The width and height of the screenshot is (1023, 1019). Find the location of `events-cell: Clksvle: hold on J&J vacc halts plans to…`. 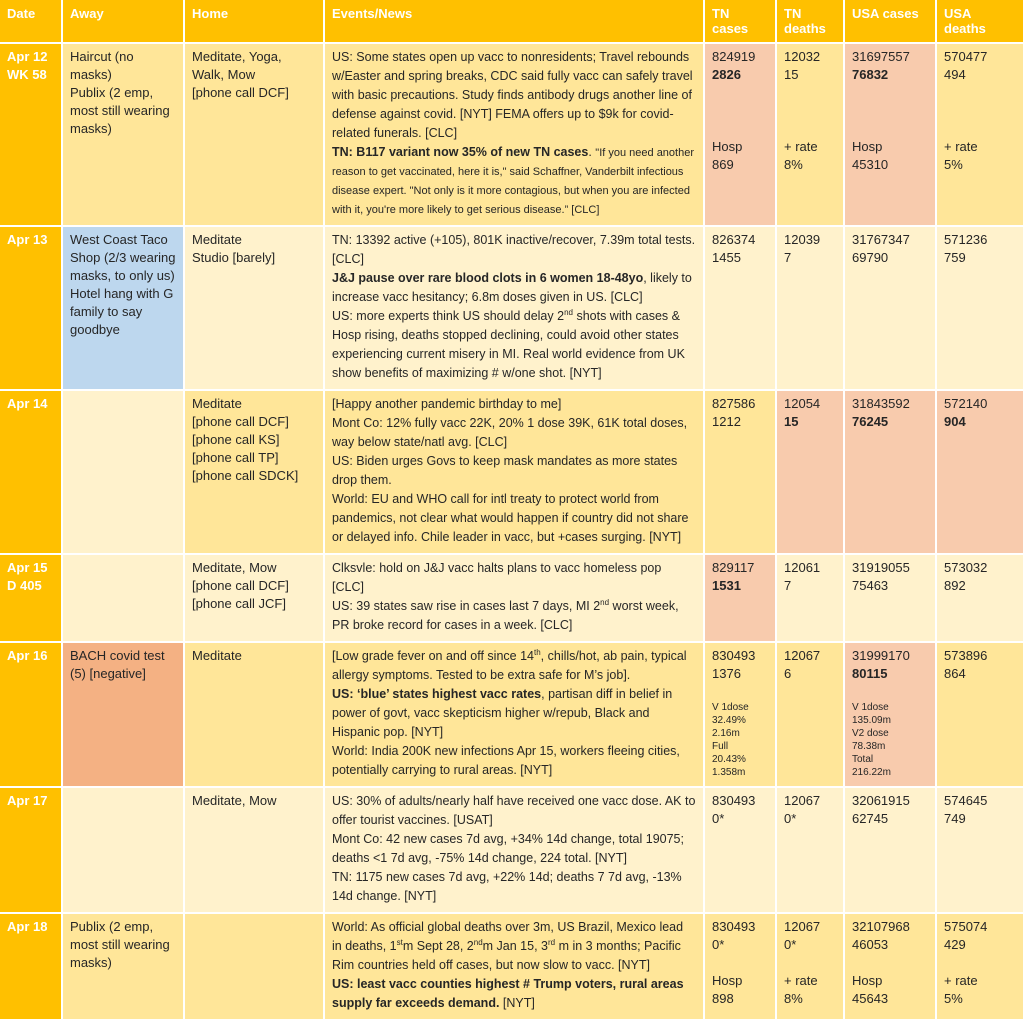

events-cell: Clksvle: hold on J&J vacc halts plans to… is located at coordinates (514, 598).